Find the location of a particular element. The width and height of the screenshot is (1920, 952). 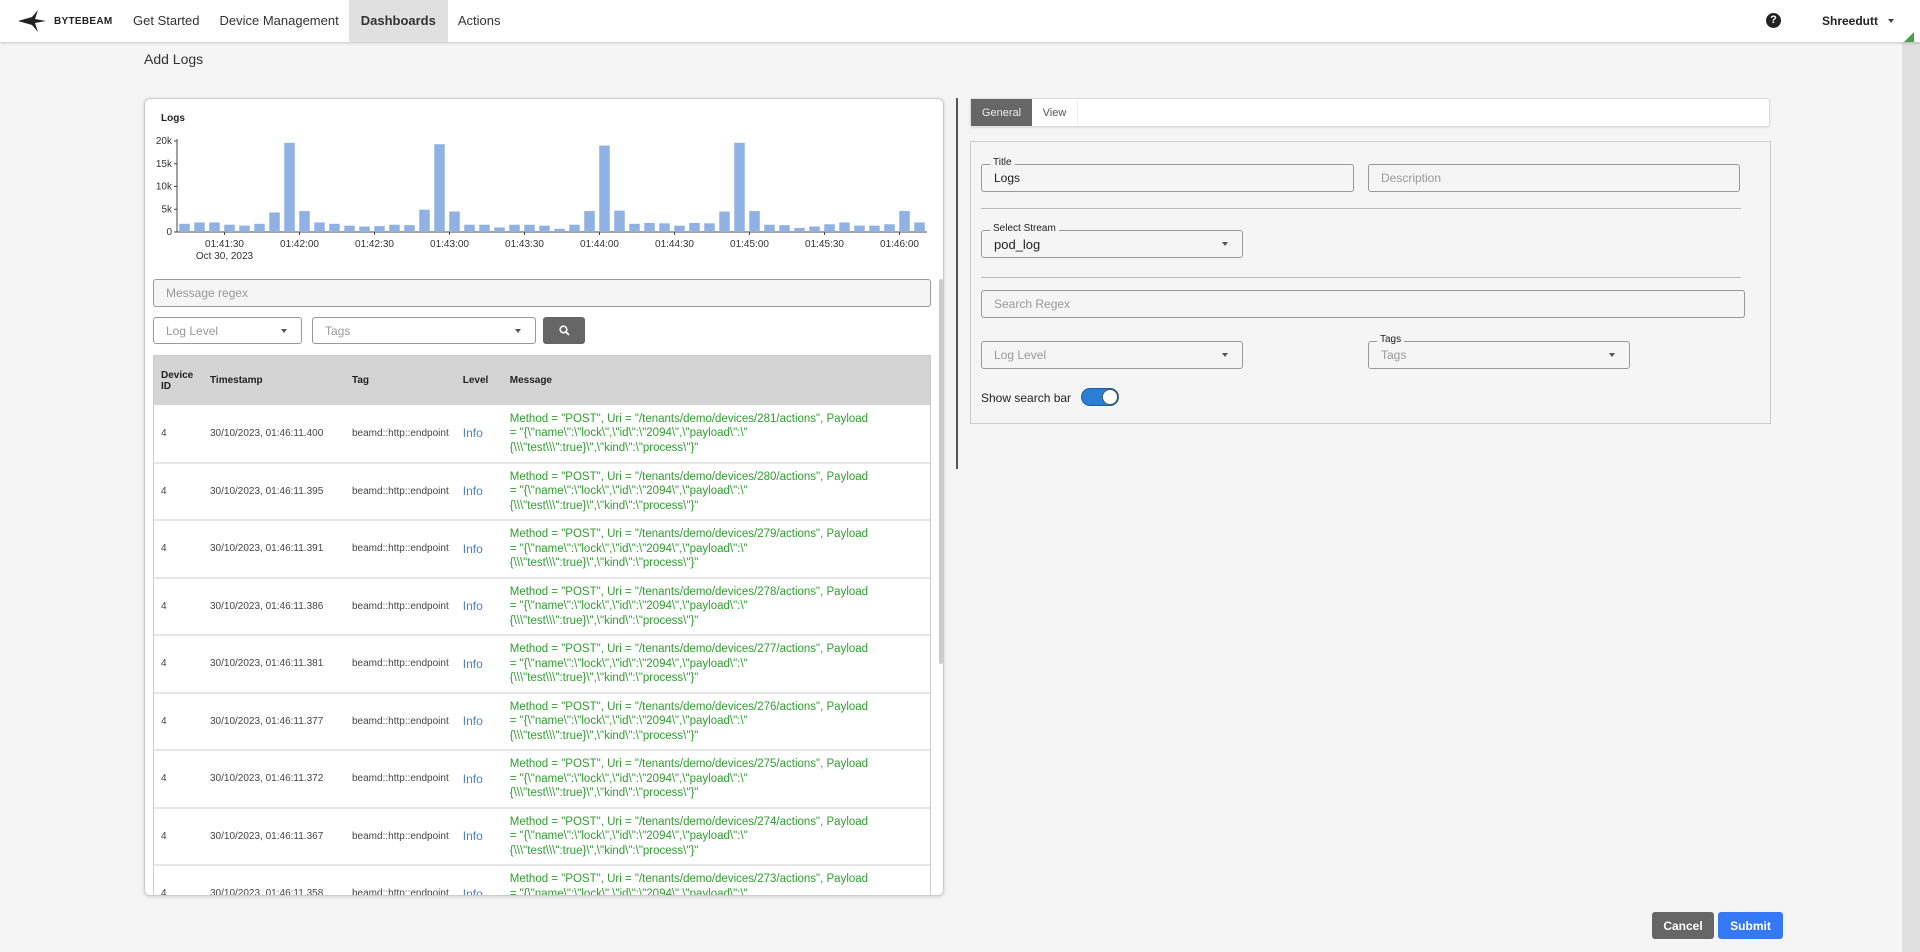

nav-get-started: Get Started is located at coordinates (166, 20).